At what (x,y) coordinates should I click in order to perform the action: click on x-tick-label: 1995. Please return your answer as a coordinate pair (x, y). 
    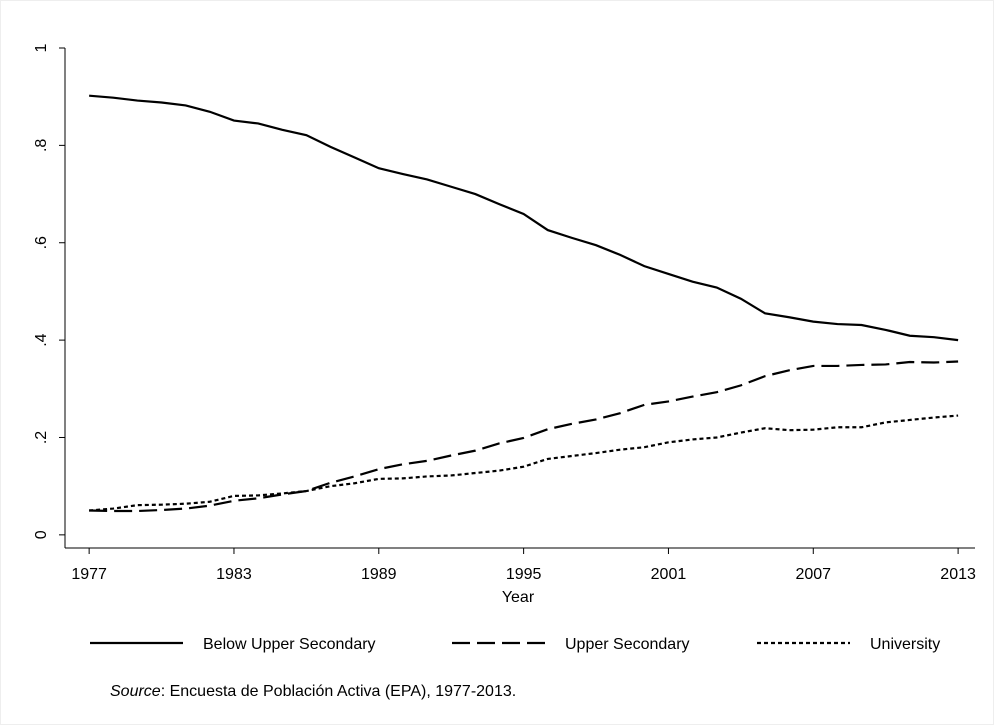
    Looking at the image, I should click on (524, 574).